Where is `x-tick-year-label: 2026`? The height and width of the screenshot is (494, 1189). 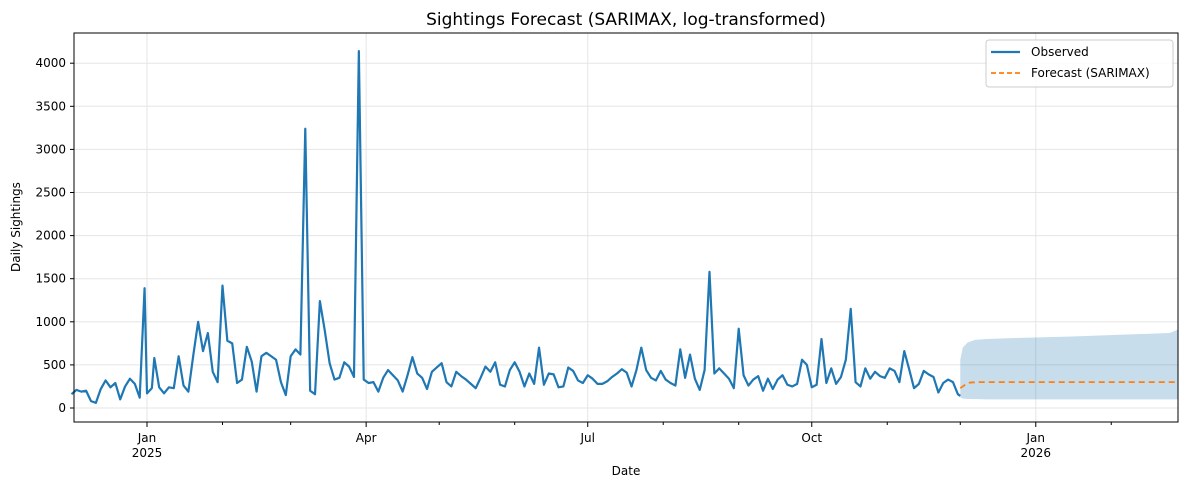 x-tick-year-label: 2026 is located at coordinates (1036, 453).